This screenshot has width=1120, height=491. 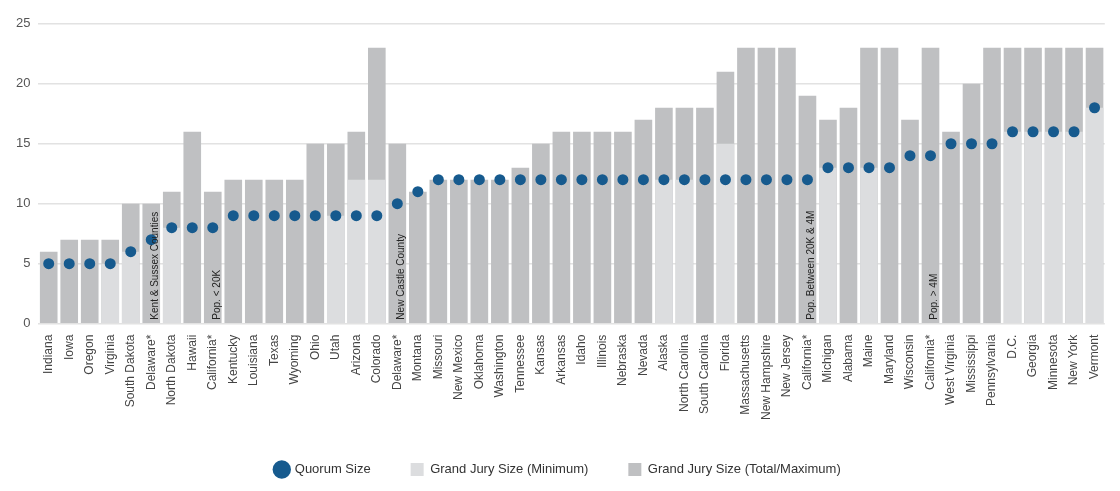 I want to click on x-tick-label: Idaho, so click(x=581, y=349).